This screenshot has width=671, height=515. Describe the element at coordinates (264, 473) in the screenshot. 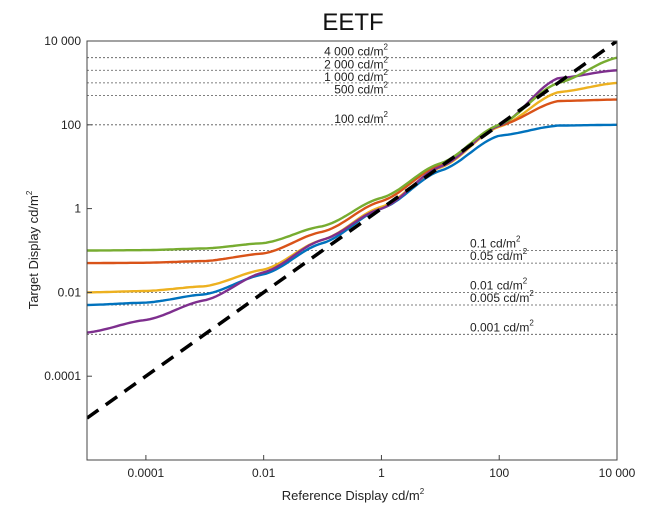

I see `x-tick-label-1: 0.01` at that location.